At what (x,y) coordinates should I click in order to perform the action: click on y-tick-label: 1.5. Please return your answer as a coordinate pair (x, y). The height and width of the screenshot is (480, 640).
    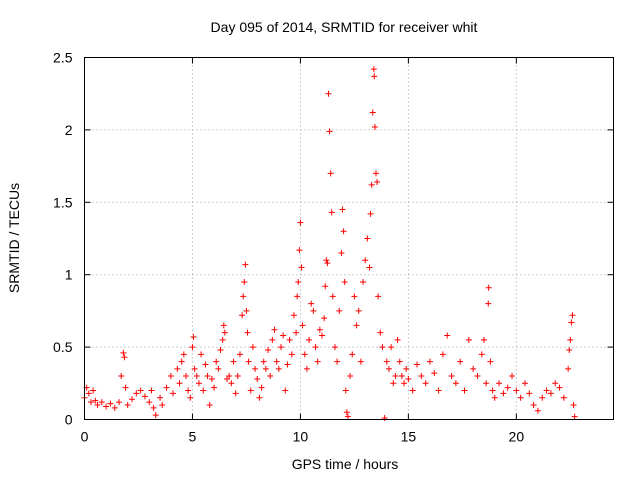
    Looking at the image, I should click on (63, 202).